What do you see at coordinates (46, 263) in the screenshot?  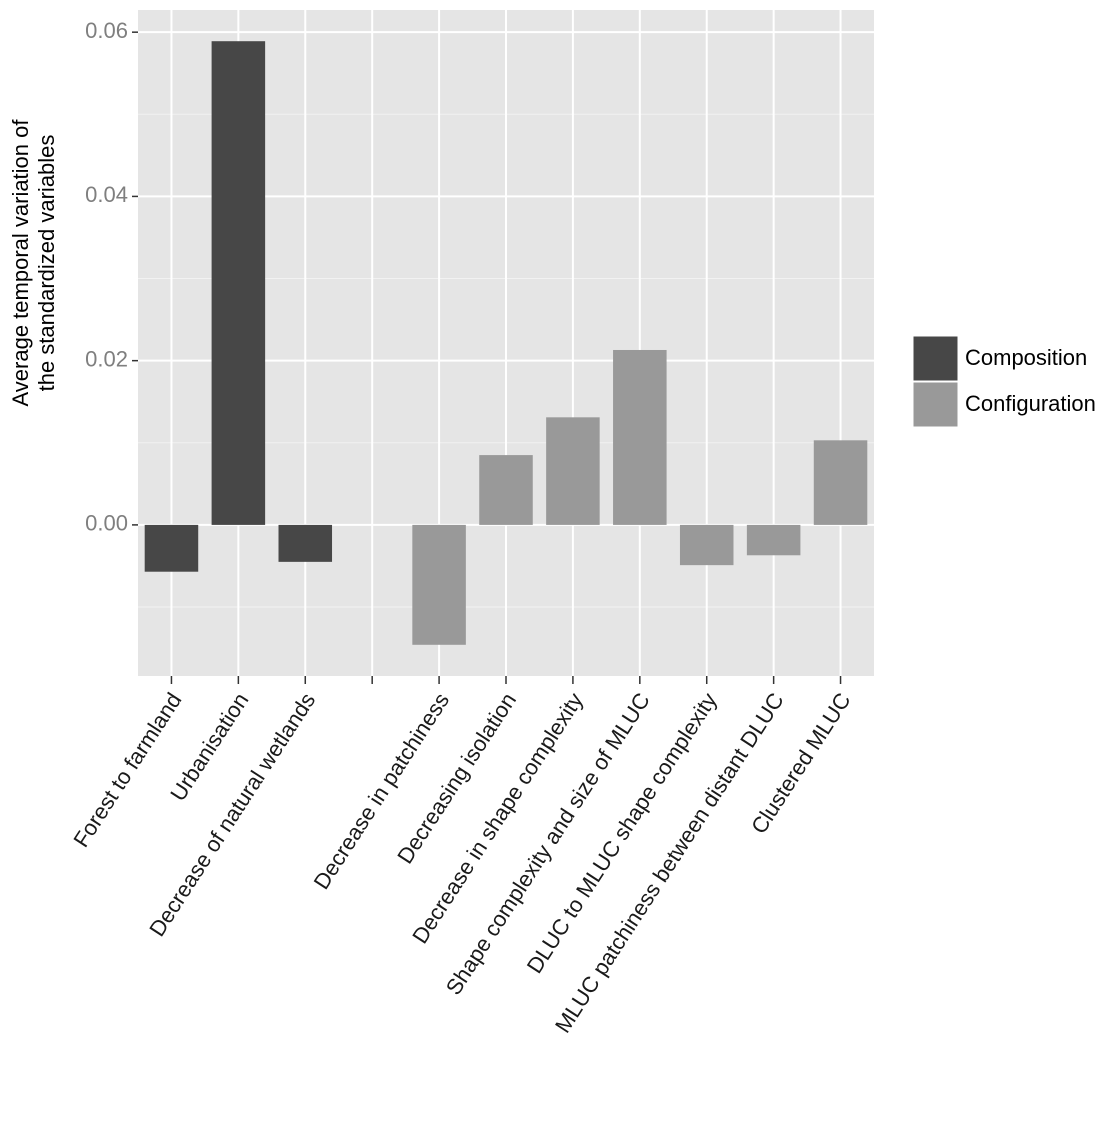 I see `y-axis-label: the standardized variables` at bounding box center [46, 263].